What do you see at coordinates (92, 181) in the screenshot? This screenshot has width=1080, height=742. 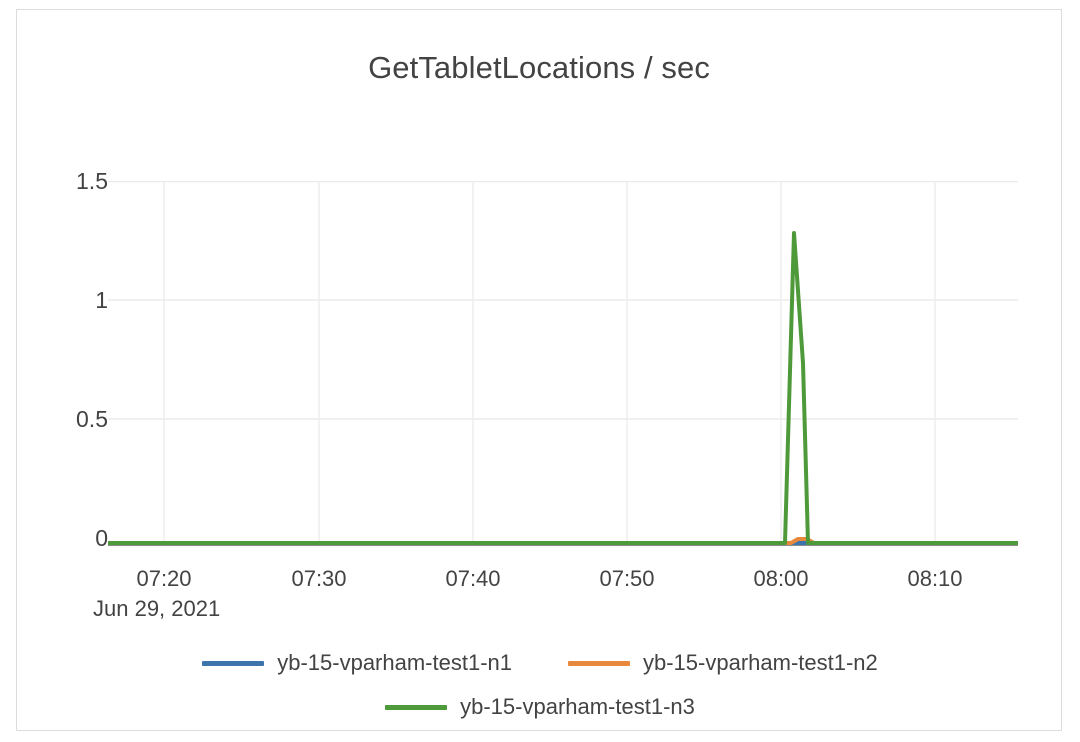 I see `y-axis-tick-label: 1.5` at bounding box center [92, 181].